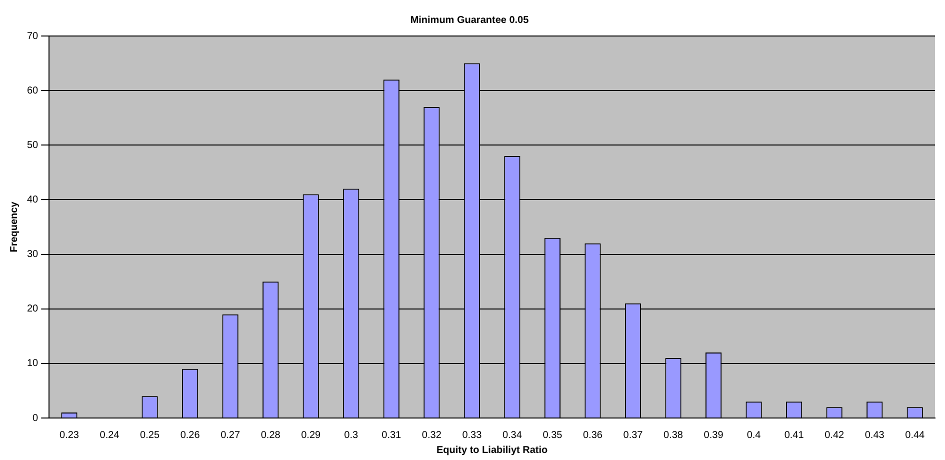  Describe the element at coordinates (33, 90) in the screenshot. I see `y-tick-label: 60` at that location.